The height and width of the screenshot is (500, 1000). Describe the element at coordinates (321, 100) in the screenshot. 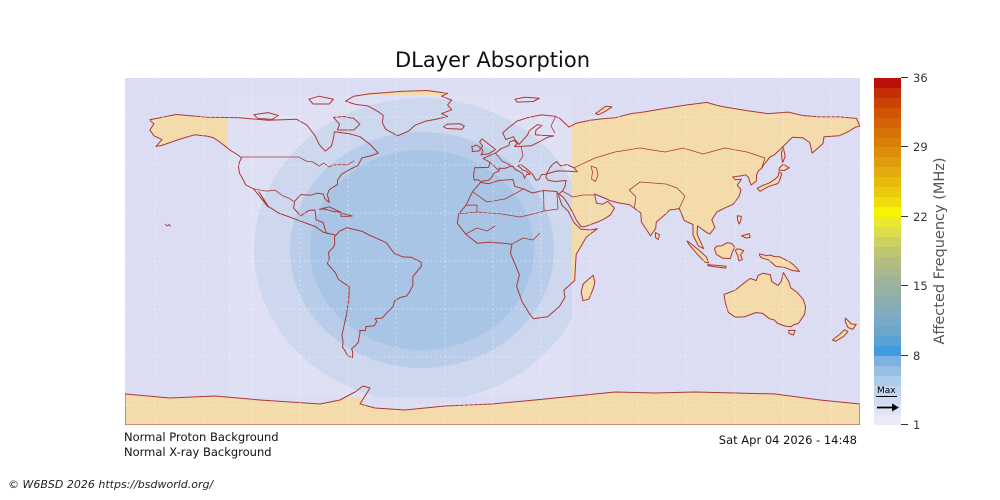

I see `land-ellesmere-outline` at that location.